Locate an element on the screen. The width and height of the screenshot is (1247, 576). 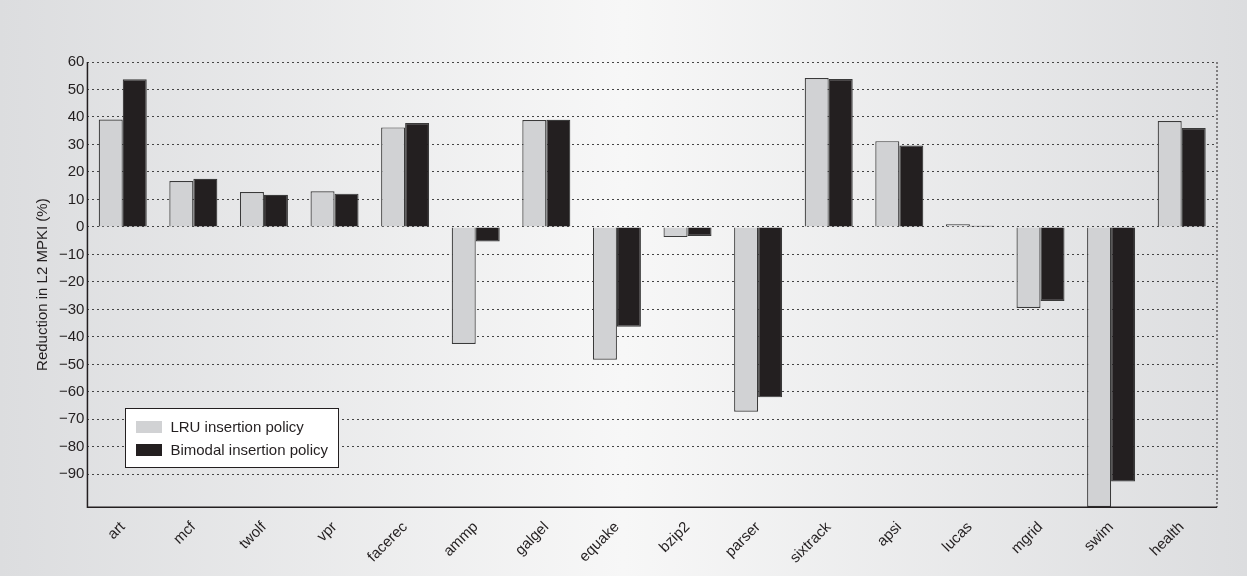
legend-label: Bimodal insertion policy is located at coordinates (249, 450).